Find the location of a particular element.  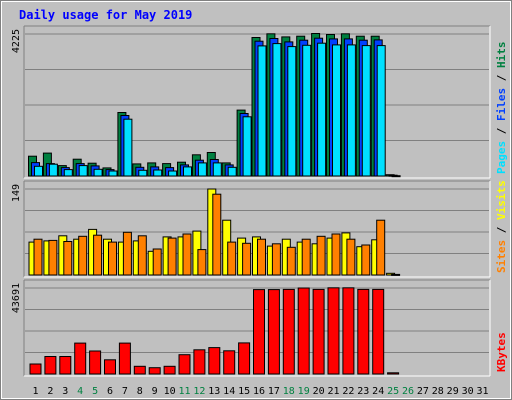

x-tick-label: 3 is located at coordinates (65, 391).